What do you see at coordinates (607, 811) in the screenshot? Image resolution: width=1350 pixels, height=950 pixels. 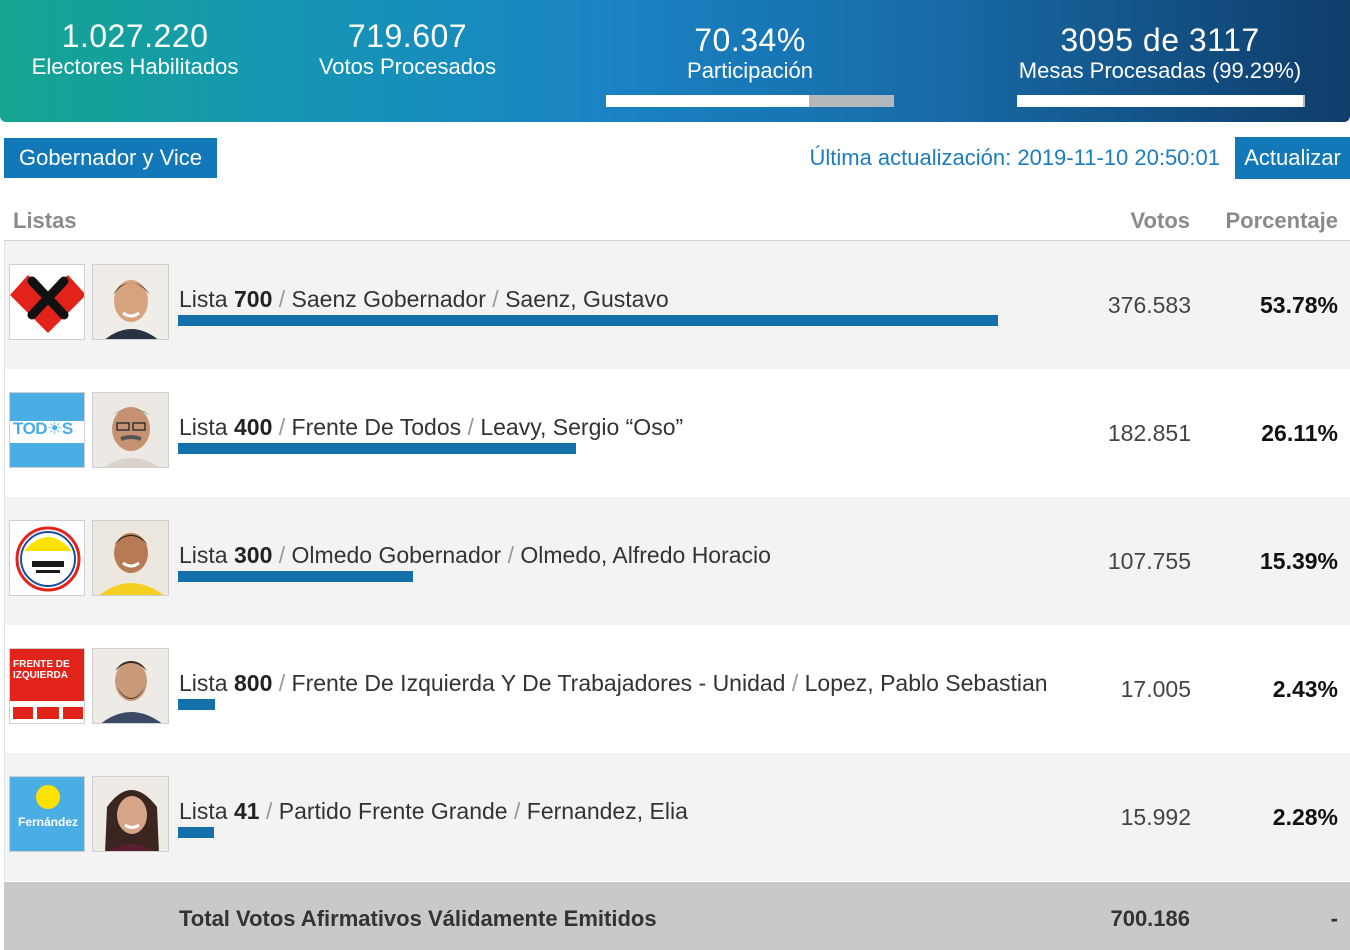 I see `candidate-name: Fernandez, Elia` at bounding box center [607, 811].